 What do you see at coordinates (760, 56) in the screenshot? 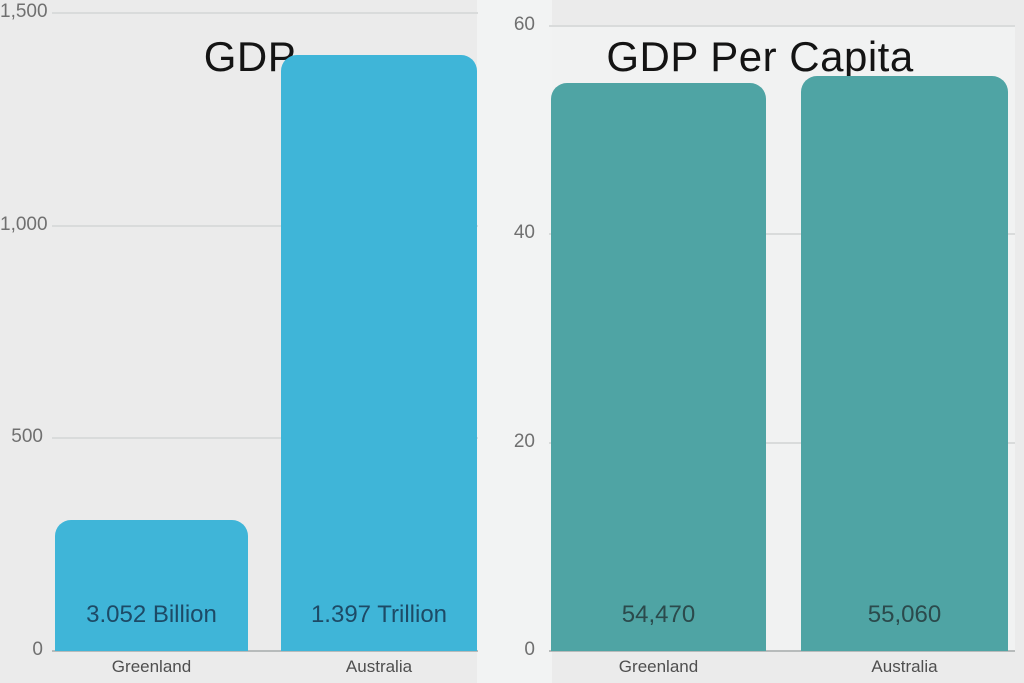
I see `gdp-per-capita-chart-title: GDP Per Capita` at bounding box center [760, 56].